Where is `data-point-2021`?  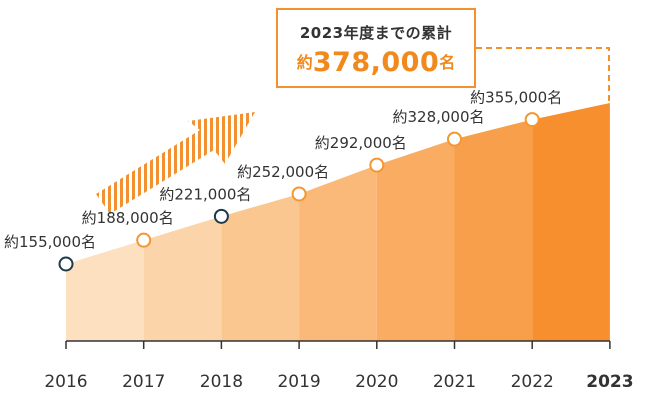
data-point-2021 is located at coordinates (454, 139).